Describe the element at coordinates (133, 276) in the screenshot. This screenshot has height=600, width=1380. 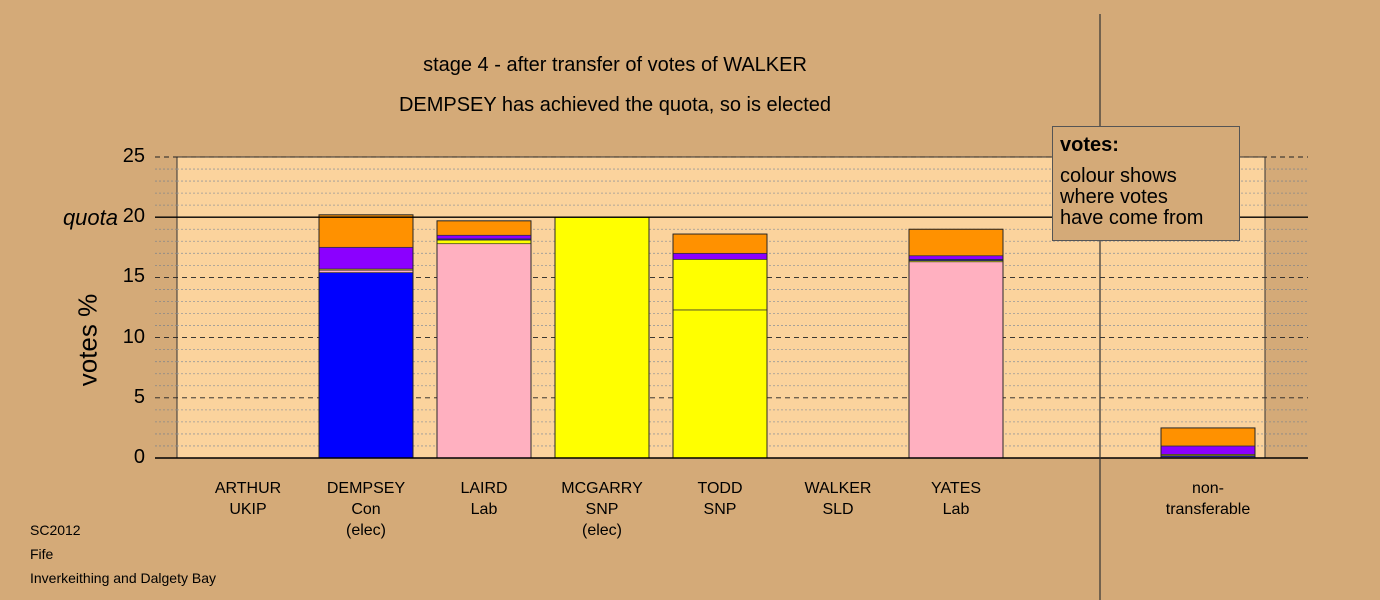
I see `y-tick-label: 15` at that location.